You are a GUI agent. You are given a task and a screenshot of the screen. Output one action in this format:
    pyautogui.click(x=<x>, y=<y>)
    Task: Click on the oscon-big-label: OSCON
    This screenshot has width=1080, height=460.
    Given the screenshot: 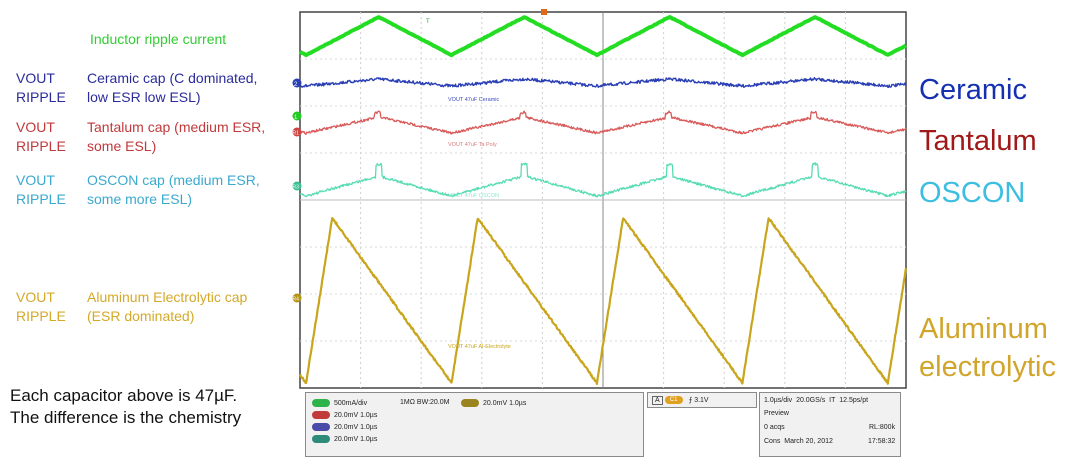 What is the action you would take?
    pyautogui.click(x=972, y=193)
    